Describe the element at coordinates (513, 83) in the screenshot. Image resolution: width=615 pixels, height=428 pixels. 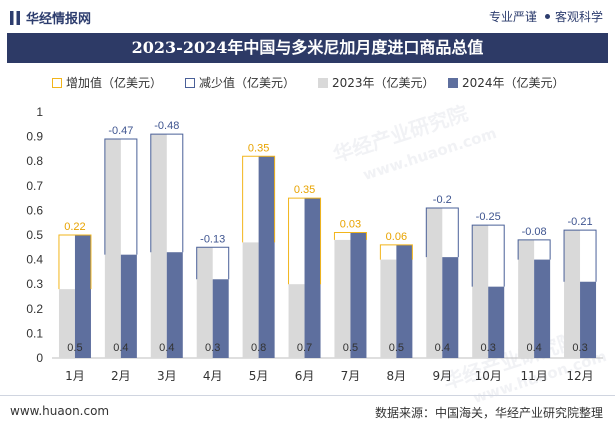
I see `legend-label-2024: 2024年（亿美元）` at that location.